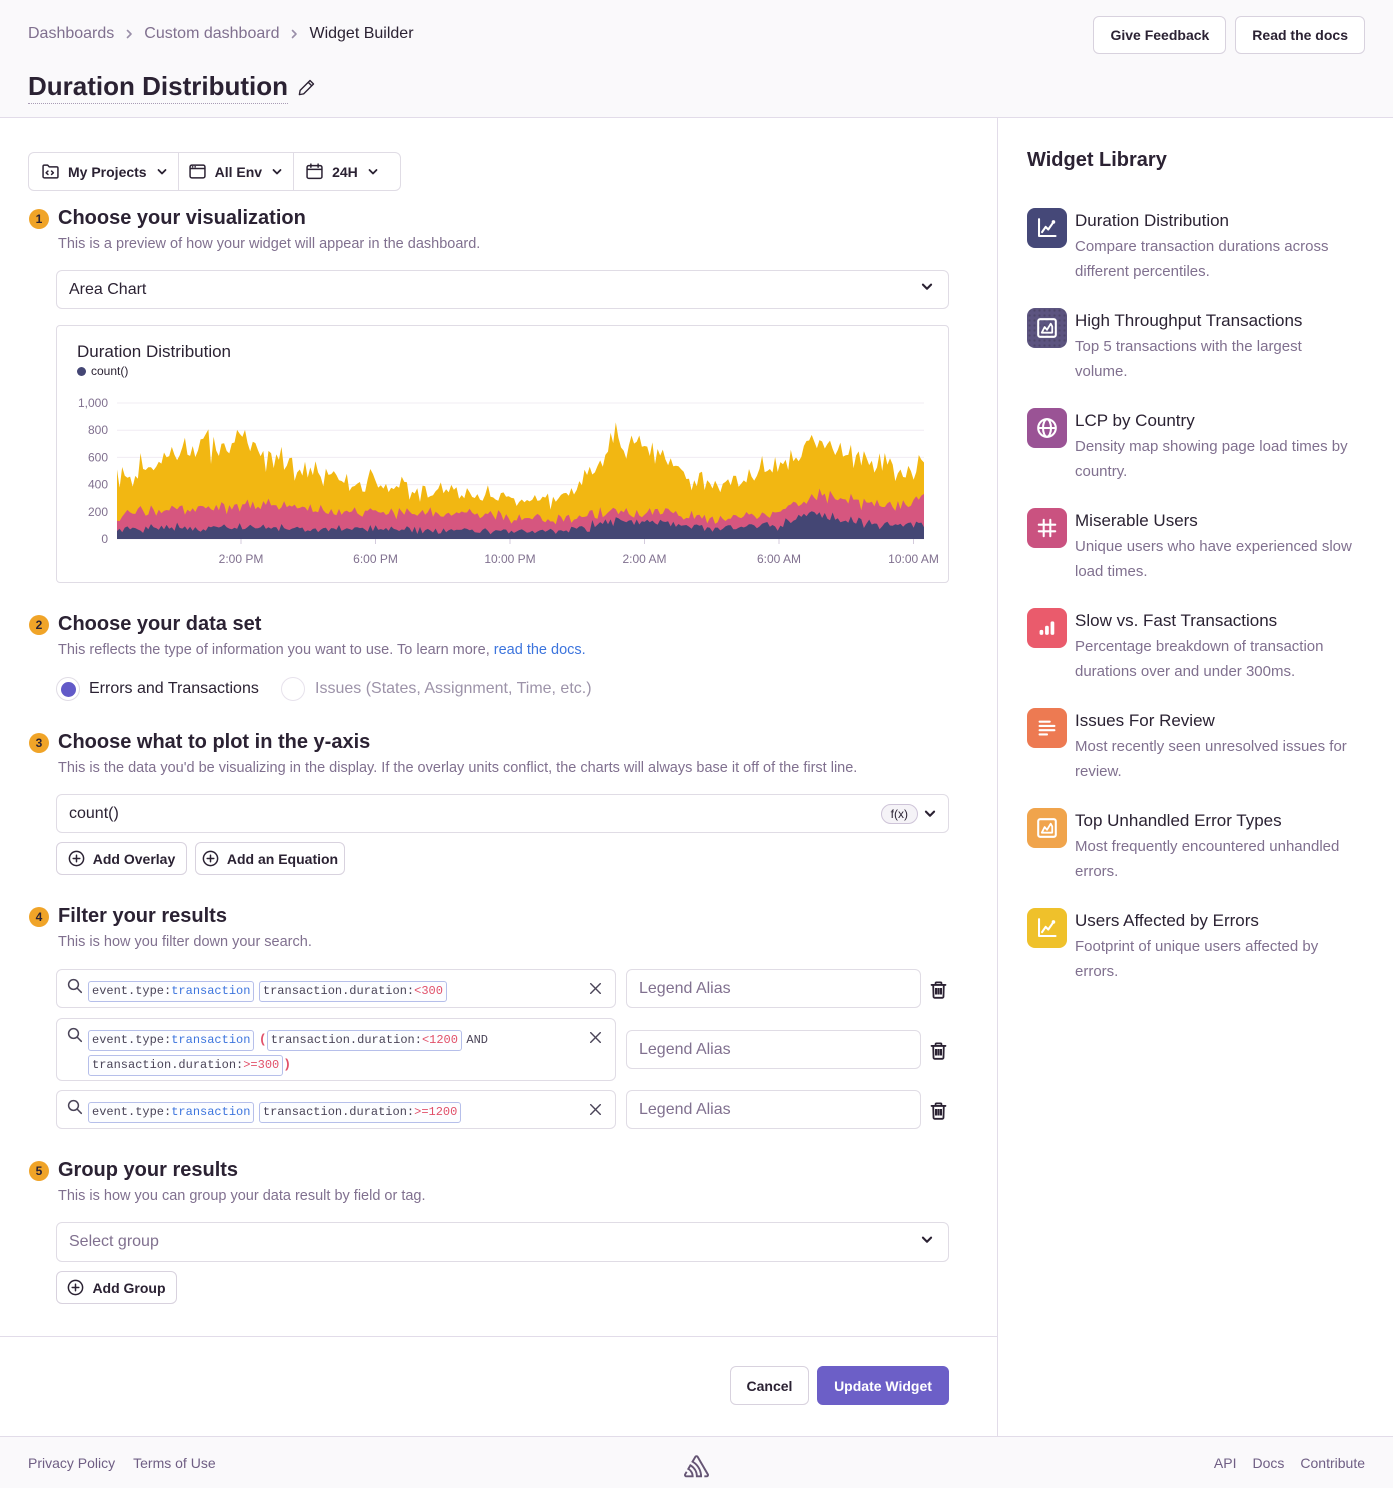  I want to click on svg-text: 800, so click(98, 430).